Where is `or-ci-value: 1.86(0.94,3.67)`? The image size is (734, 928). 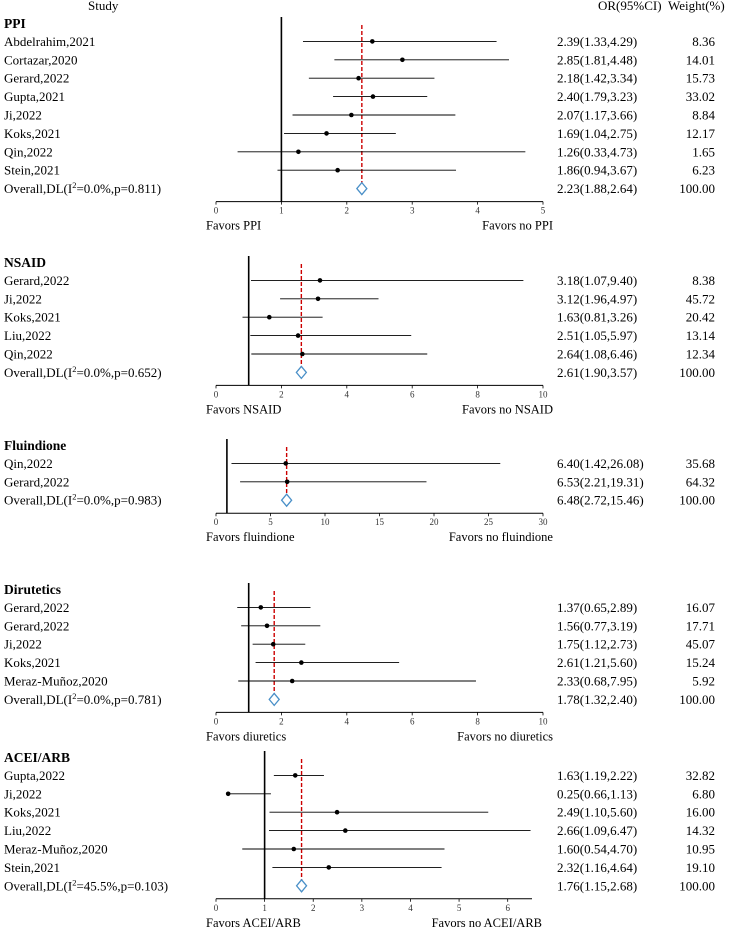 or-ci-value: 1.86(0.94,3.67) is located at coordinates (597, 170).